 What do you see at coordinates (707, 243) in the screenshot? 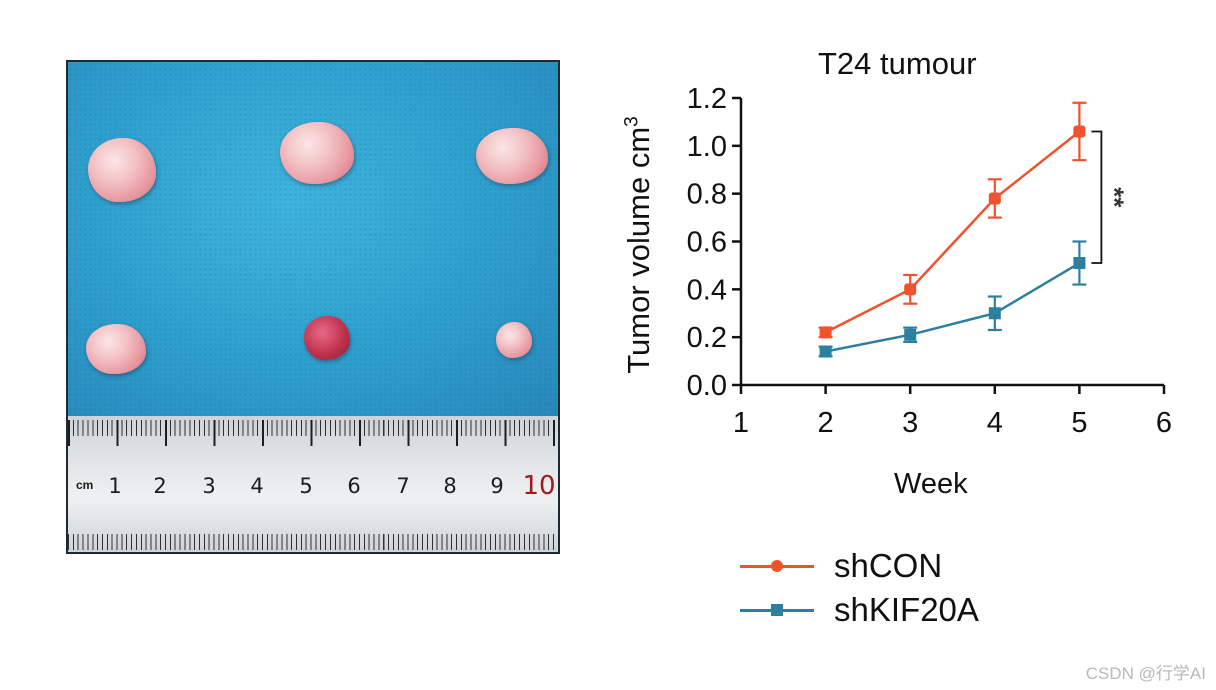
I see `y-tick-label: 0.6` at bounding box center [707, 243].